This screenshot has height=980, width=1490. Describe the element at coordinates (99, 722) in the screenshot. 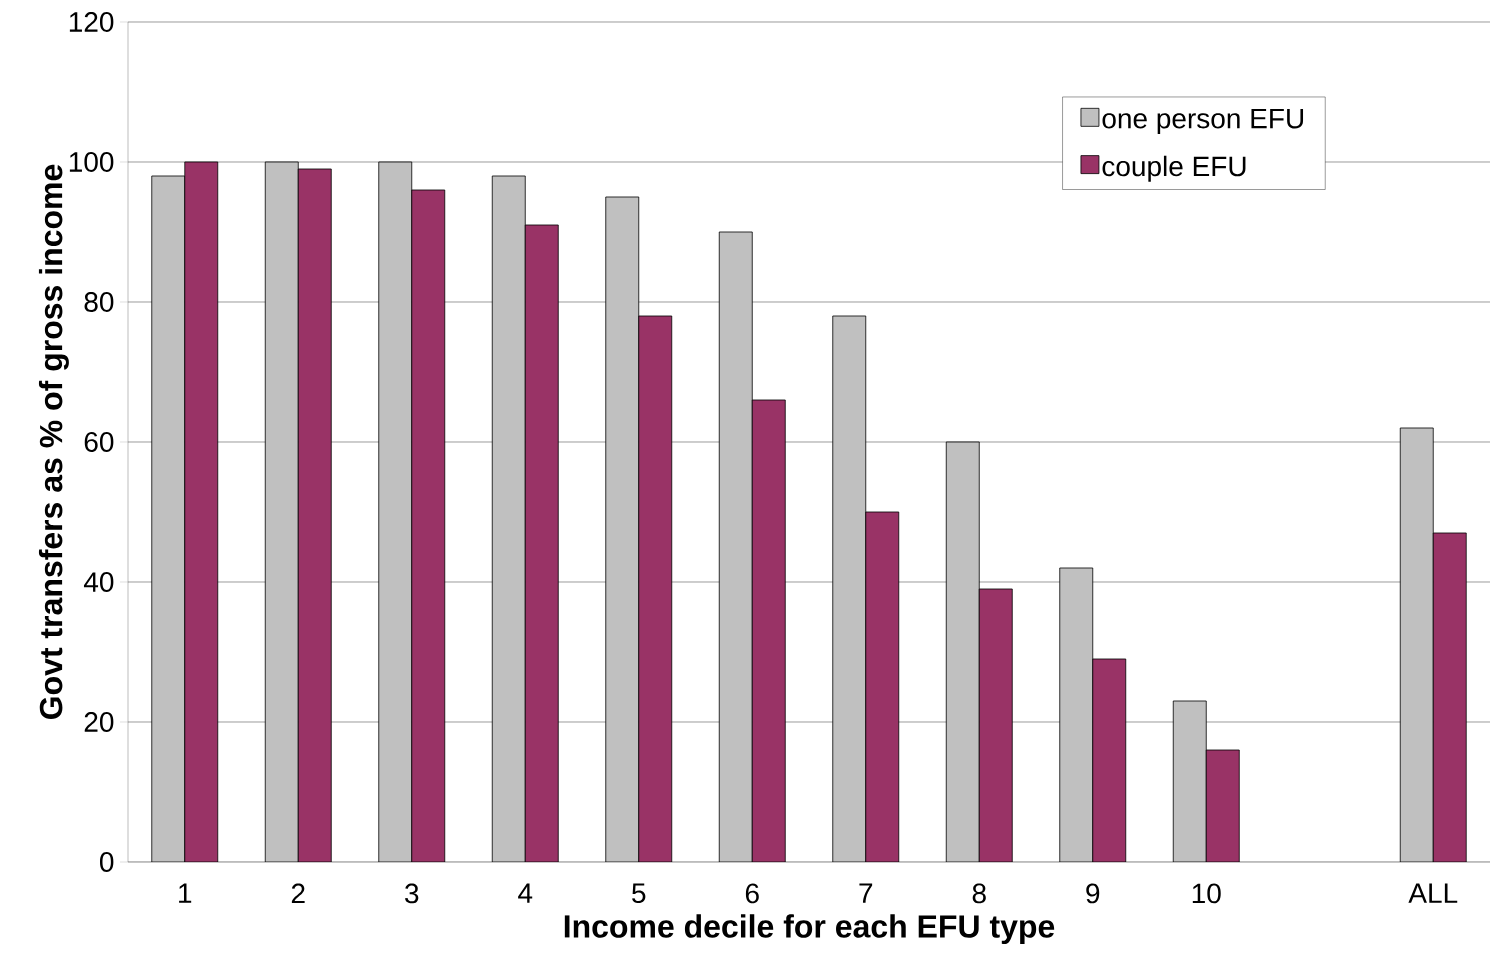

I see `y-tick-label: 20` at that location.